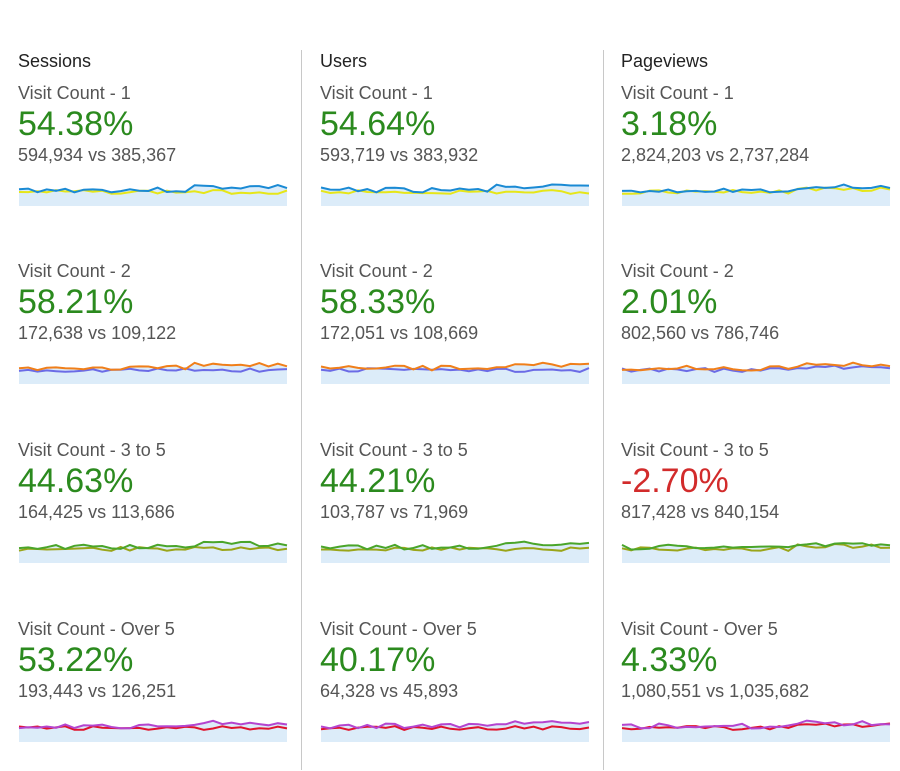 The height and width of the screenshot is (771, 900). Describe the element at coordinates (76, 660) in the screenshot. I see `percent-change: 53.22%` at that location.